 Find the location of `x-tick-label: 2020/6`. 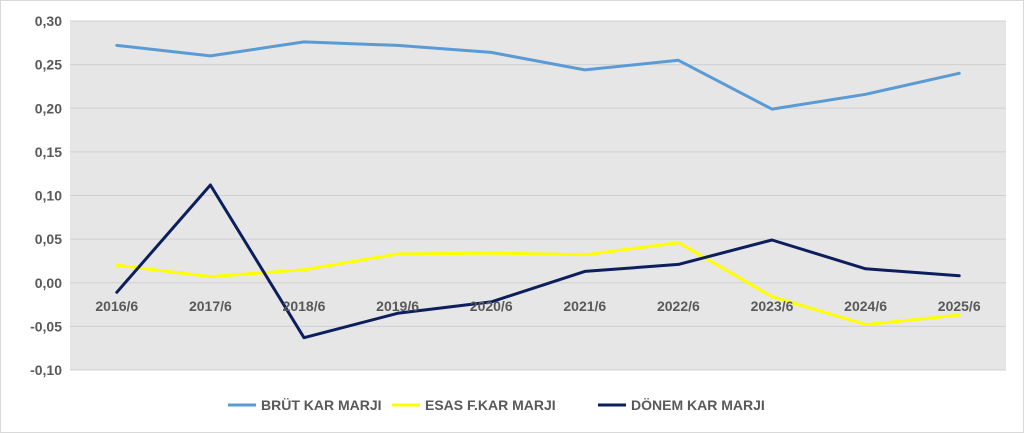

x-tick-label: 2020/6 is located at coordinates (491, 306).